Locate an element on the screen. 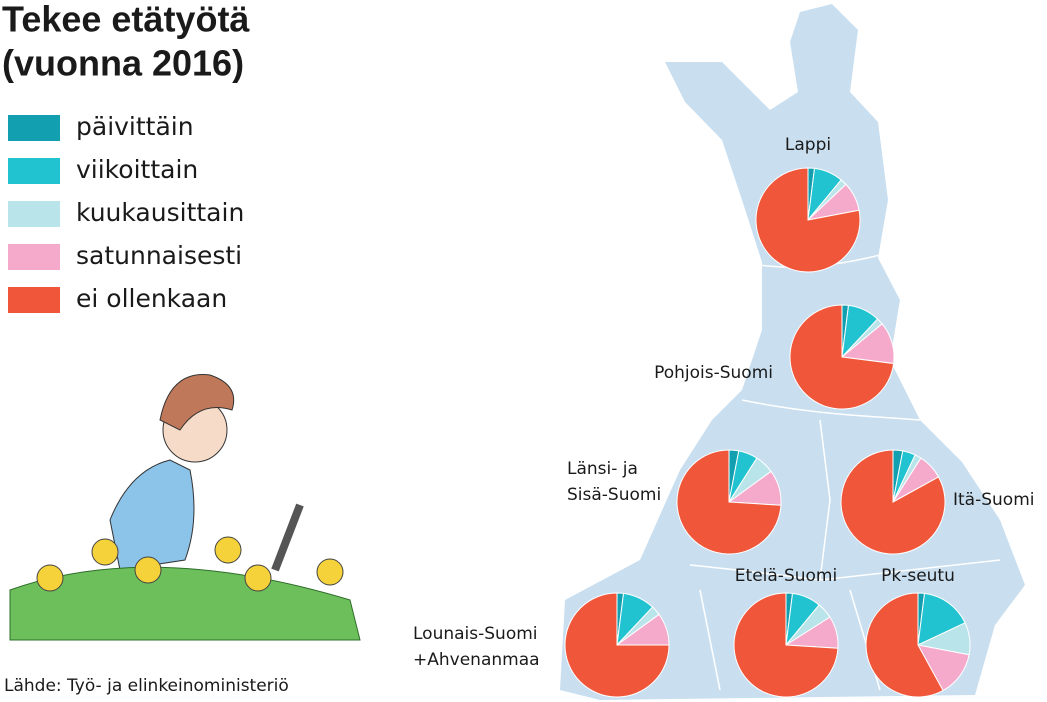  region-label: Sisä-Suomi is located at coordinates (614, 495).